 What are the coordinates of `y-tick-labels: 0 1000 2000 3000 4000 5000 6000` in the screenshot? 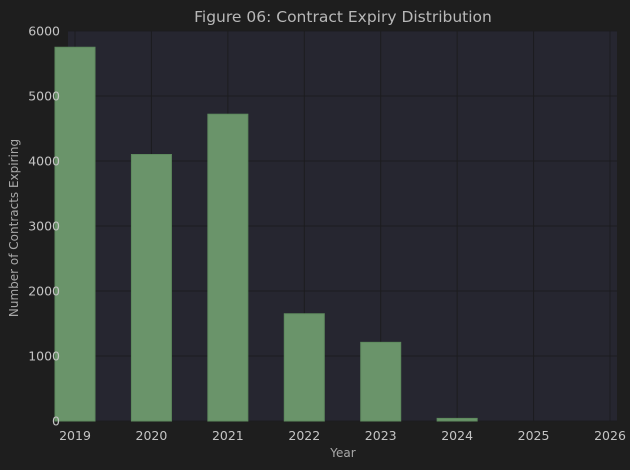 It's located at (44, 226).